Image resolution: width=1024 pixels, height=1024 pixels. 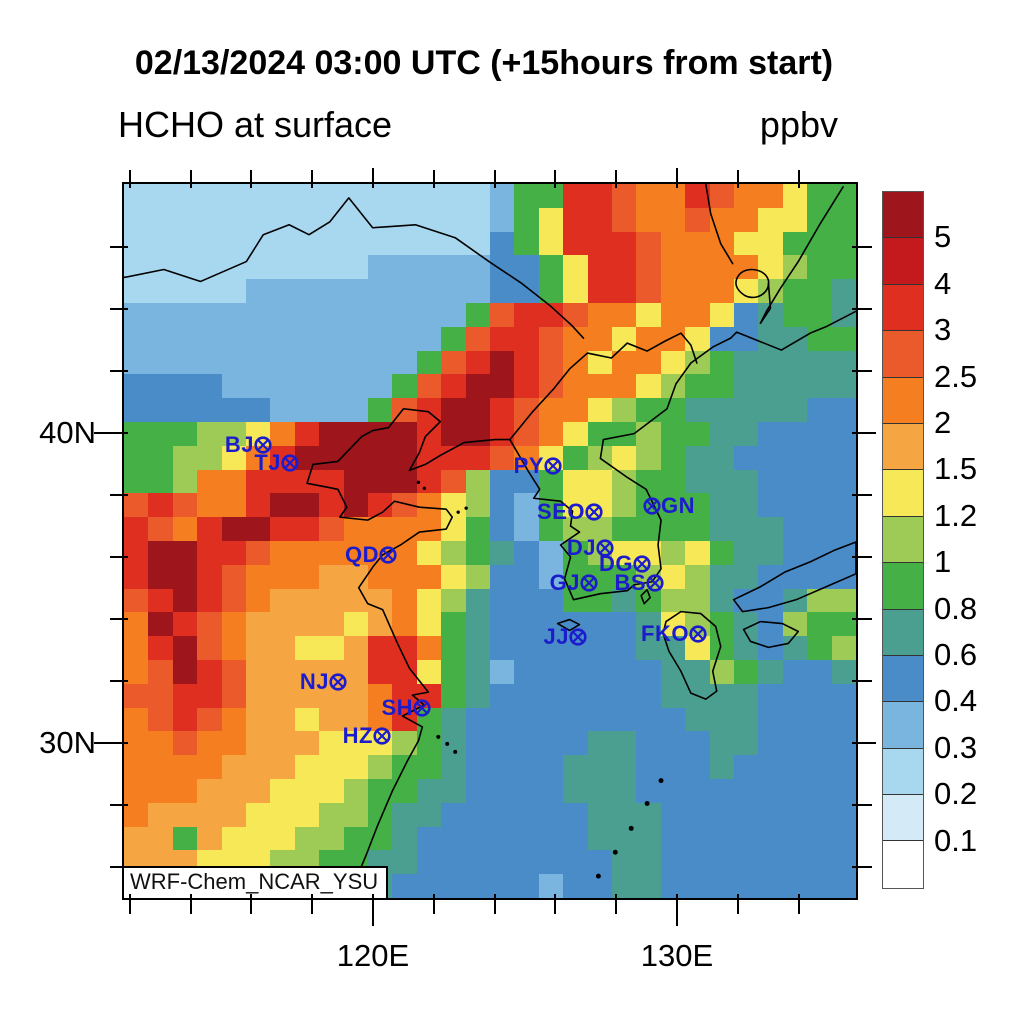 What do you see at coordinates (943, 237) in the screenshot?
I see `colorbar-tick-label: 5` at bounding box center [943, 237].